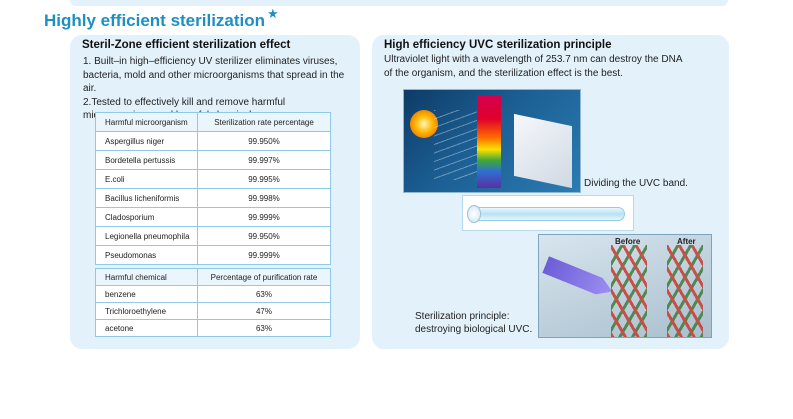  What do you see at coordinates (264, 277) in the screenshot?
I see `column-header: Percentage of purification rate` at bounding box center [264, 277].